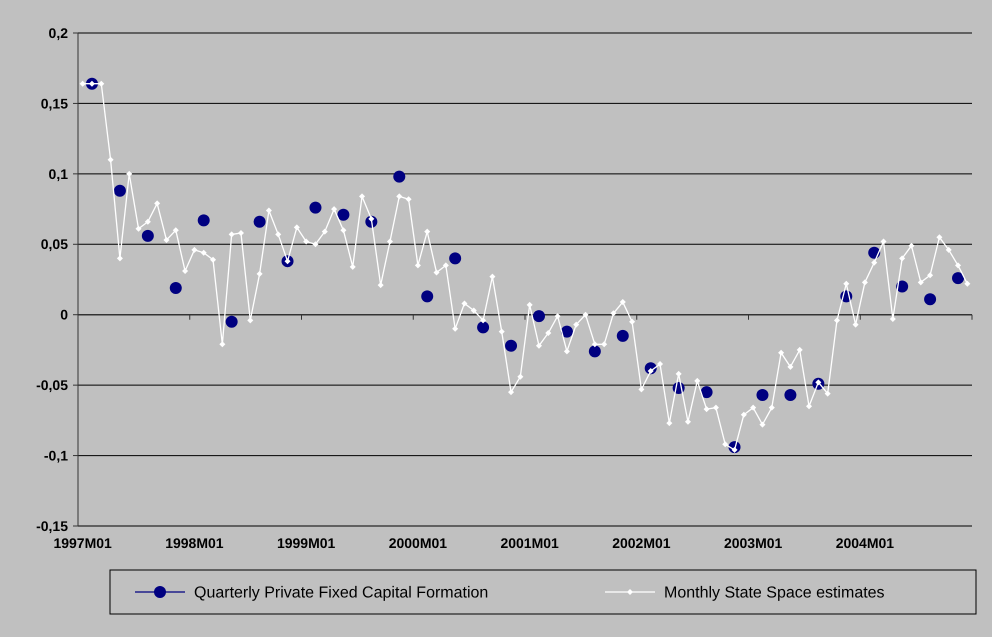 The width and height of the screenshot is (992, 637). I want to click on x-tick-label: 2001M01, so click(530, 543).